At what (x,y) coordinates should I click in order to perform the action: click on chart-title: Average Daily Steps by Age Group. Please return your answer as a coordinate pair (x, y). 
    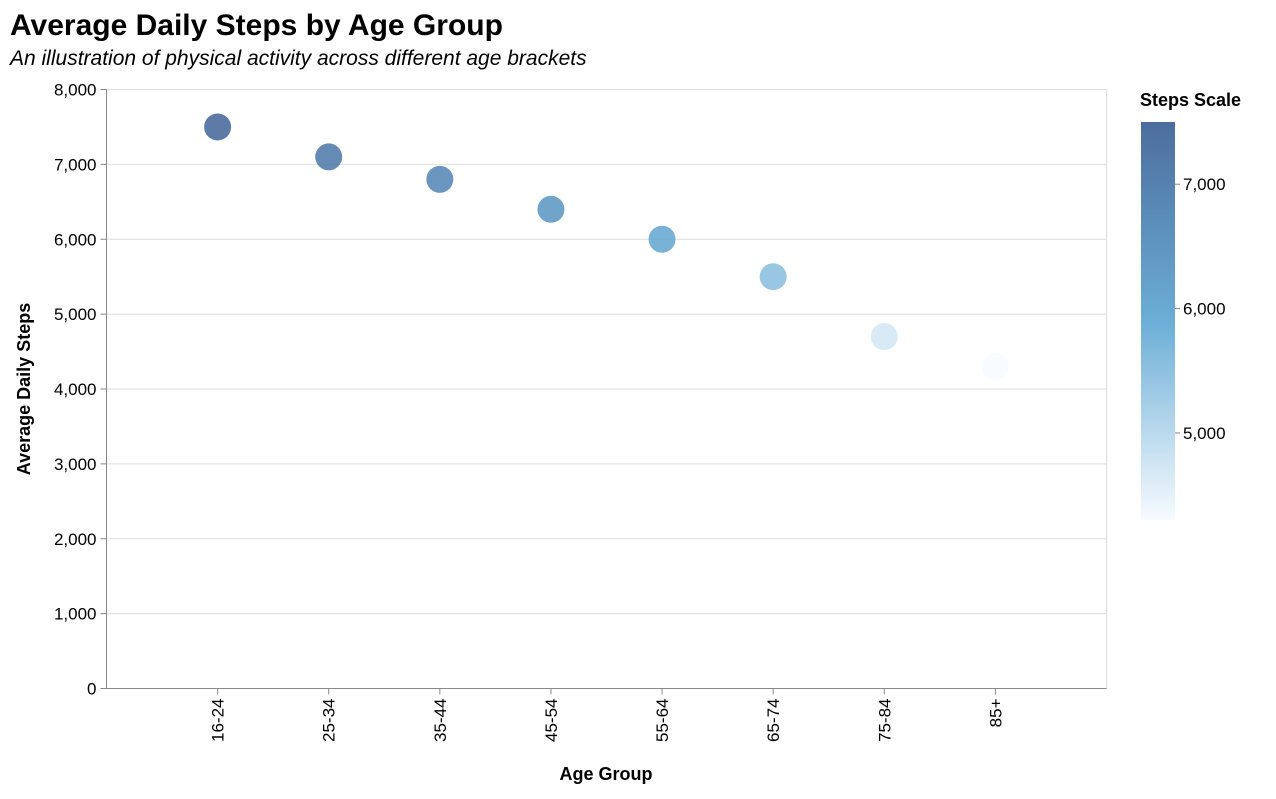
    Looking at the image, I should click on (256, 25).